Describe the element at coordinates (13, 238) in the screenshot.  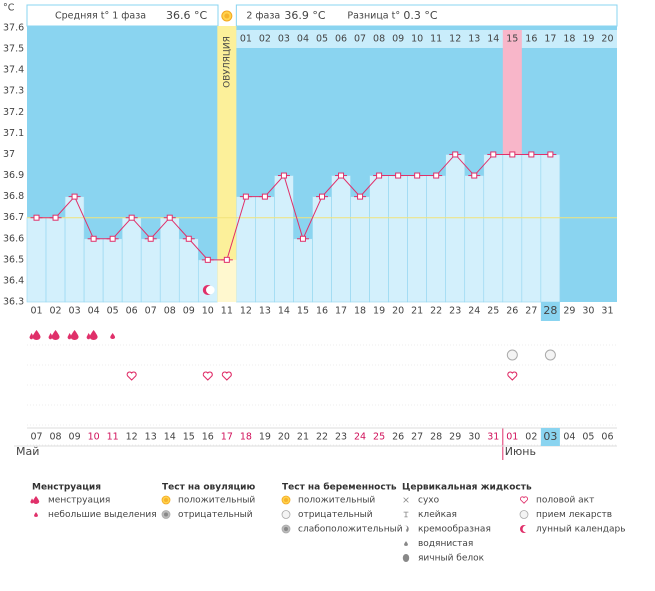
I see `y-tick-label: 36.6` at that location.